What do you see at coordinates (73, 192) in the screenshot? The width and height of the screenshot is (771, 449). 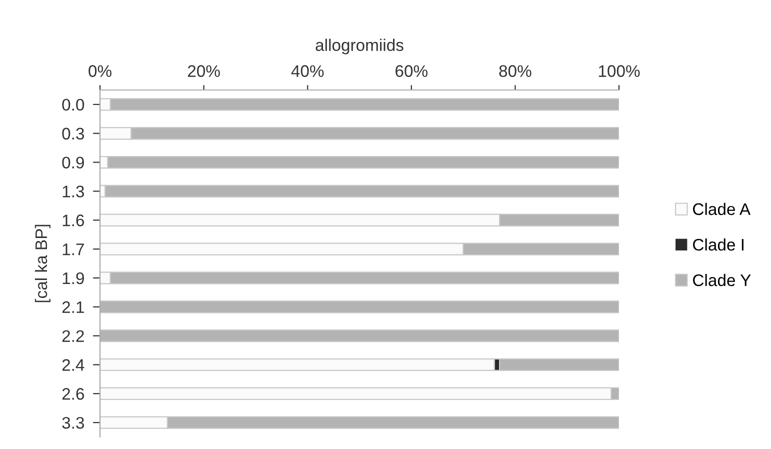 I see `y-tick-label: 1.3` at bounding box center [73, 192].